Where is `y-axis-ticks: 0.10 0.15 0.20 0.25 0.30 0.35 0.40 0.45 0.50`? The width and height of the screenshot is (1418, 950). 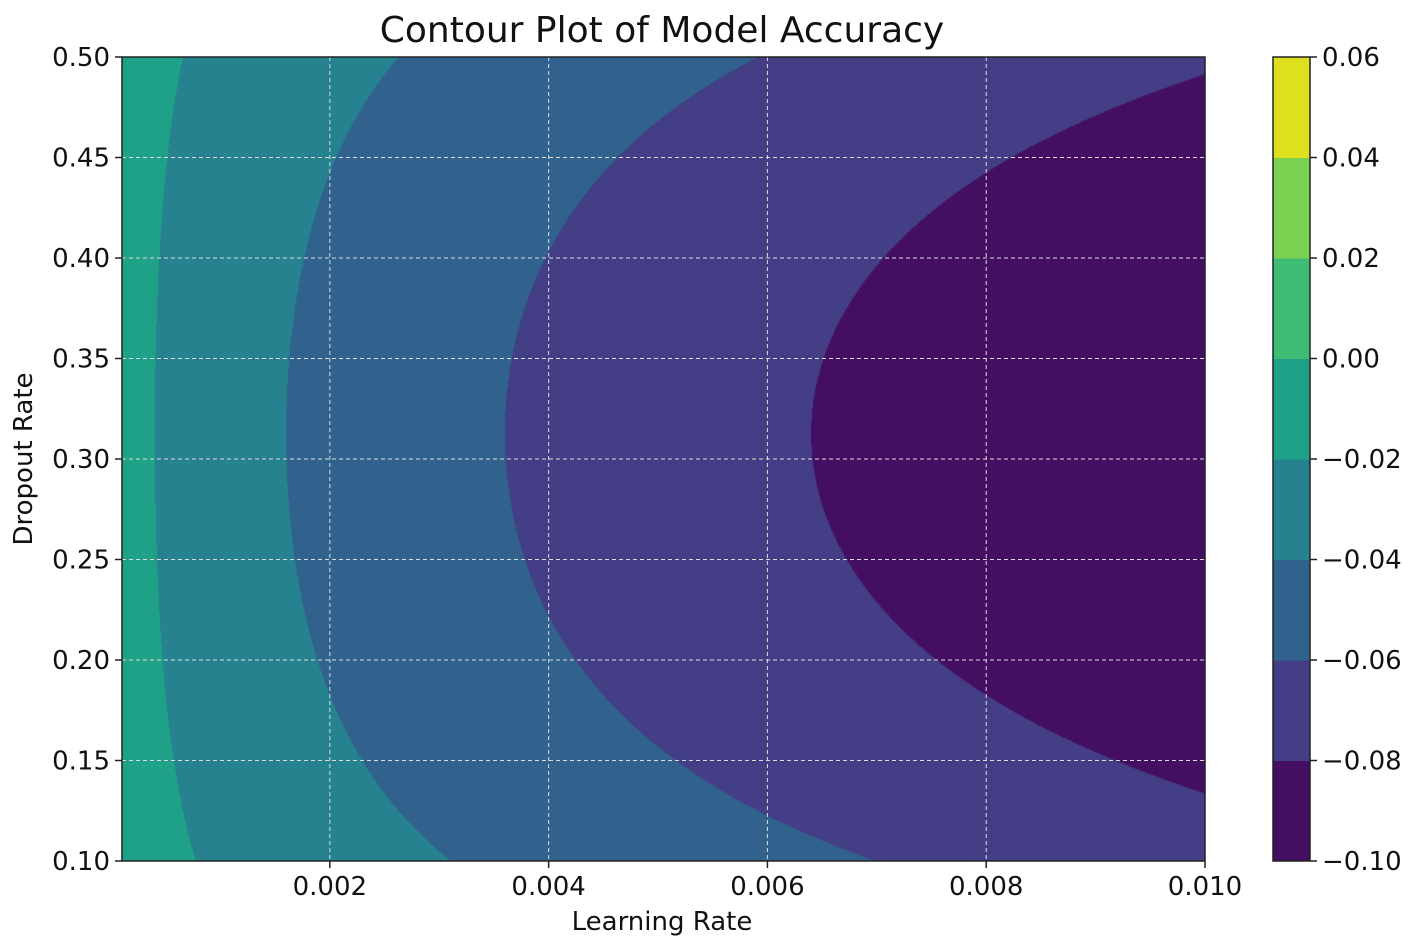
y-axis-ticks: 0.10 0.15 0.20 0.25 0.30 0.35 0.40 0.45 0.50 is located at coordinates (87, 460).